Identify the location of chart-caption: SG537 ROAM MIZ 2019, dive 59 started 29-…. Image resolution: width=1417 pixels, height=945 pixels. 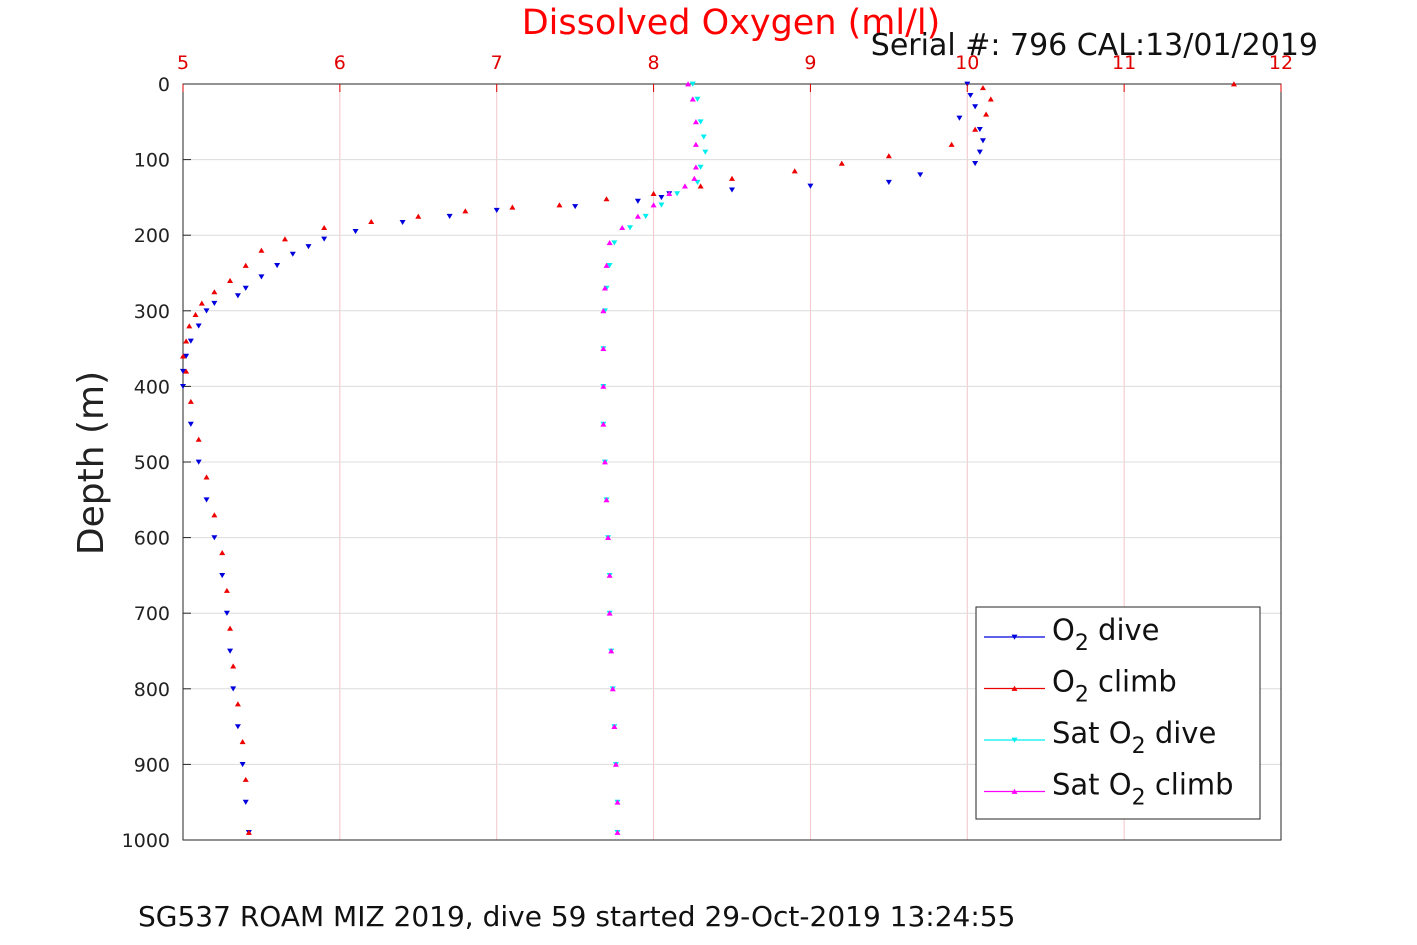
(576, 916).